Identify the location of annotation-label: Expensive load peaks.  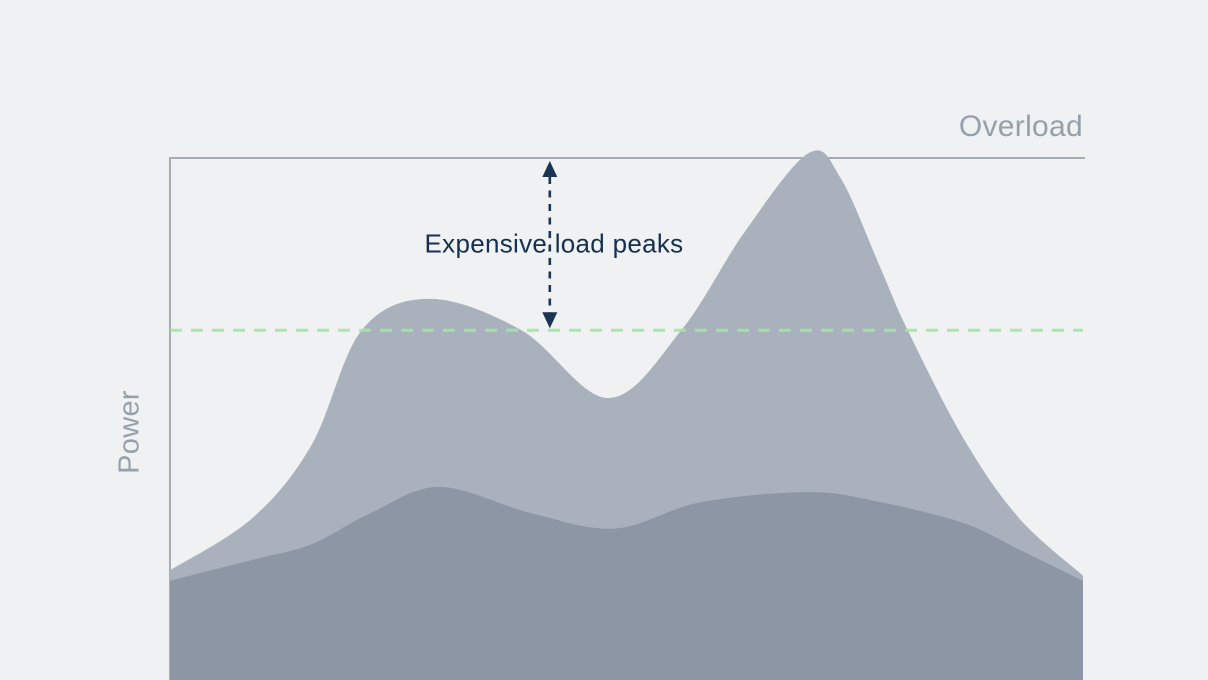
(554, 243).